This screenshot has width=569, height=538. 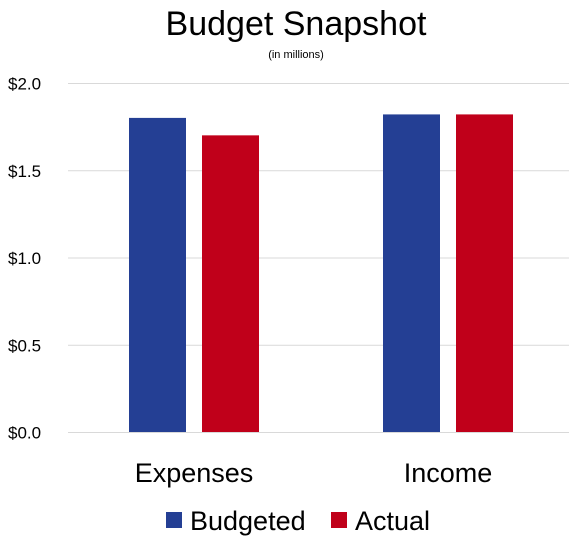 I want to click on chart-title: Budget Snapshot, so click(x=296, y=24).